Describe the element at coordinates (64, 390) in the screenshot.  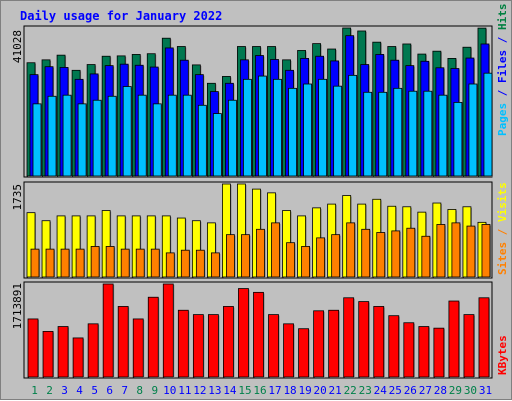
I see `x-label-3: 3` at that location.